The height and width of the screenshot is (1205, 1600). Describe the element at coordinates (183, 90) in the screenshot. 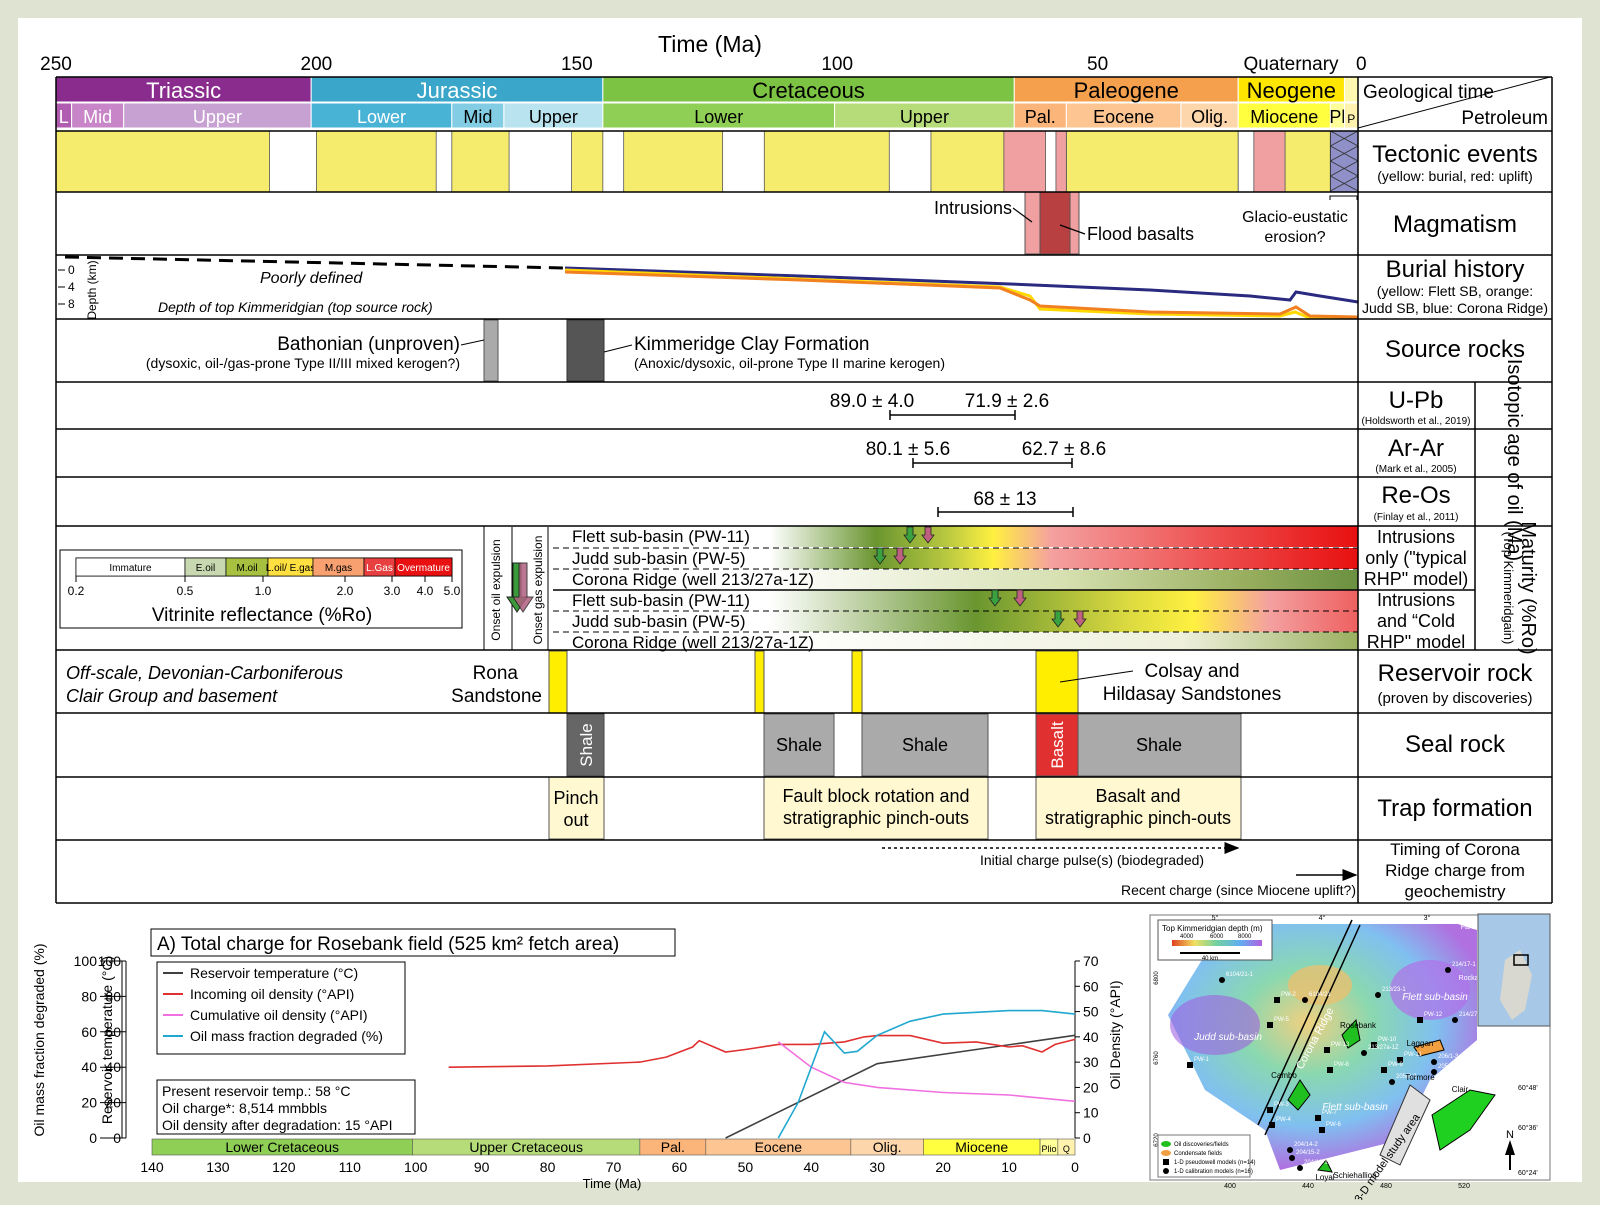

I see `period-label: Triassic` at that location.